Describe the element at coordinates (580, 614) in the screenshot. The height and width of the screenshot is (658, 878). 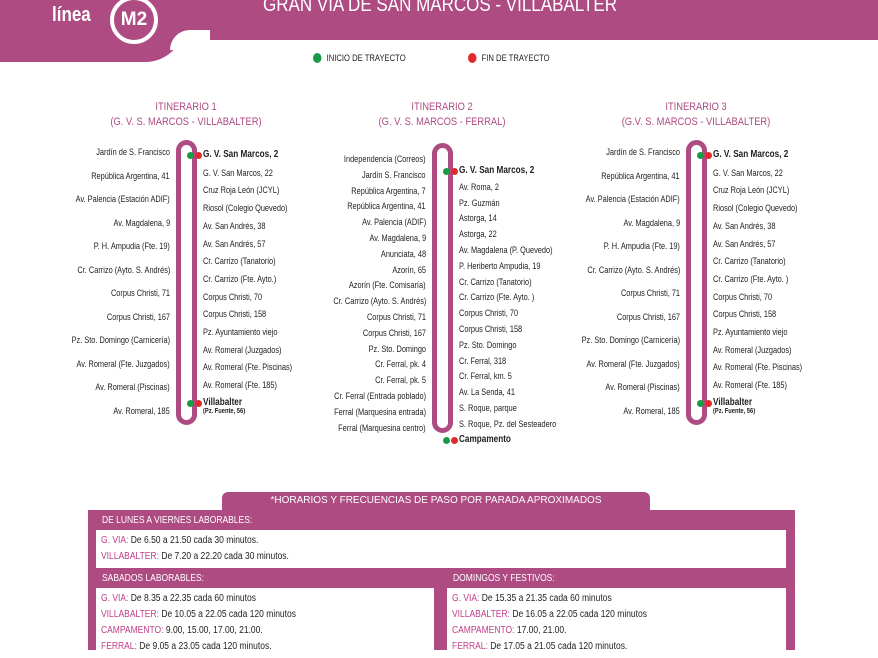
I see `schedule-times: De 16.05 a 22.05 cada 120 minutos` at that location.